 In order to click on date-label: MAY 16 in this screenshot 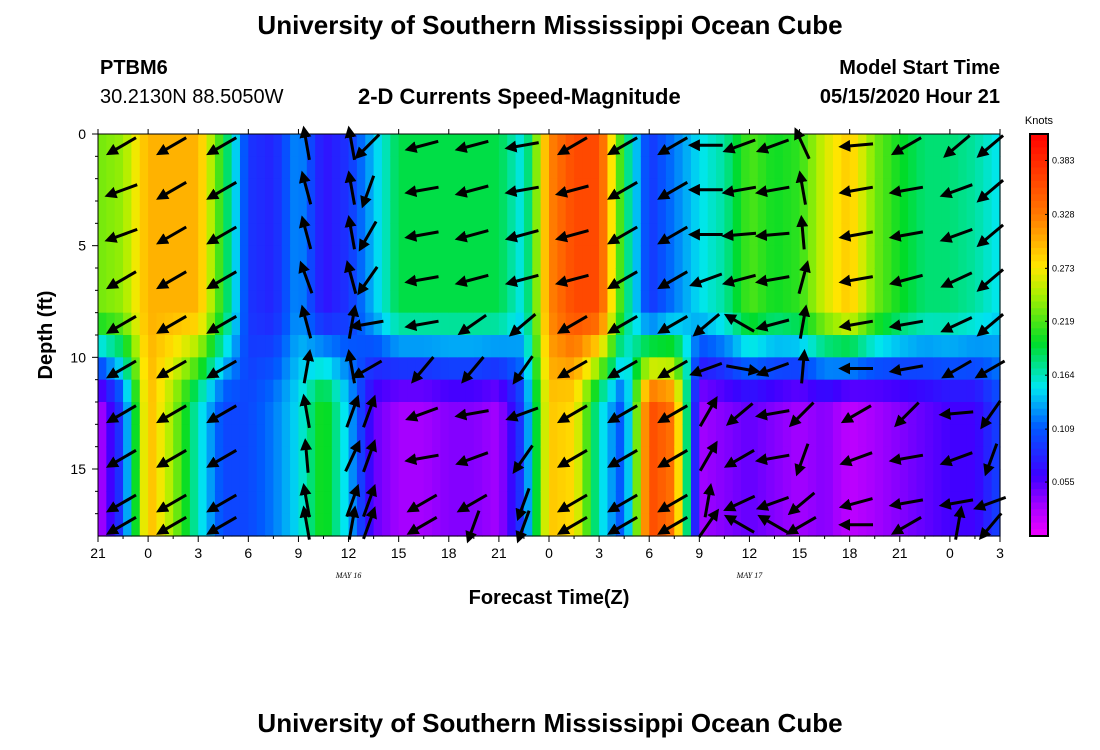, I will do `click(348, 575)`.